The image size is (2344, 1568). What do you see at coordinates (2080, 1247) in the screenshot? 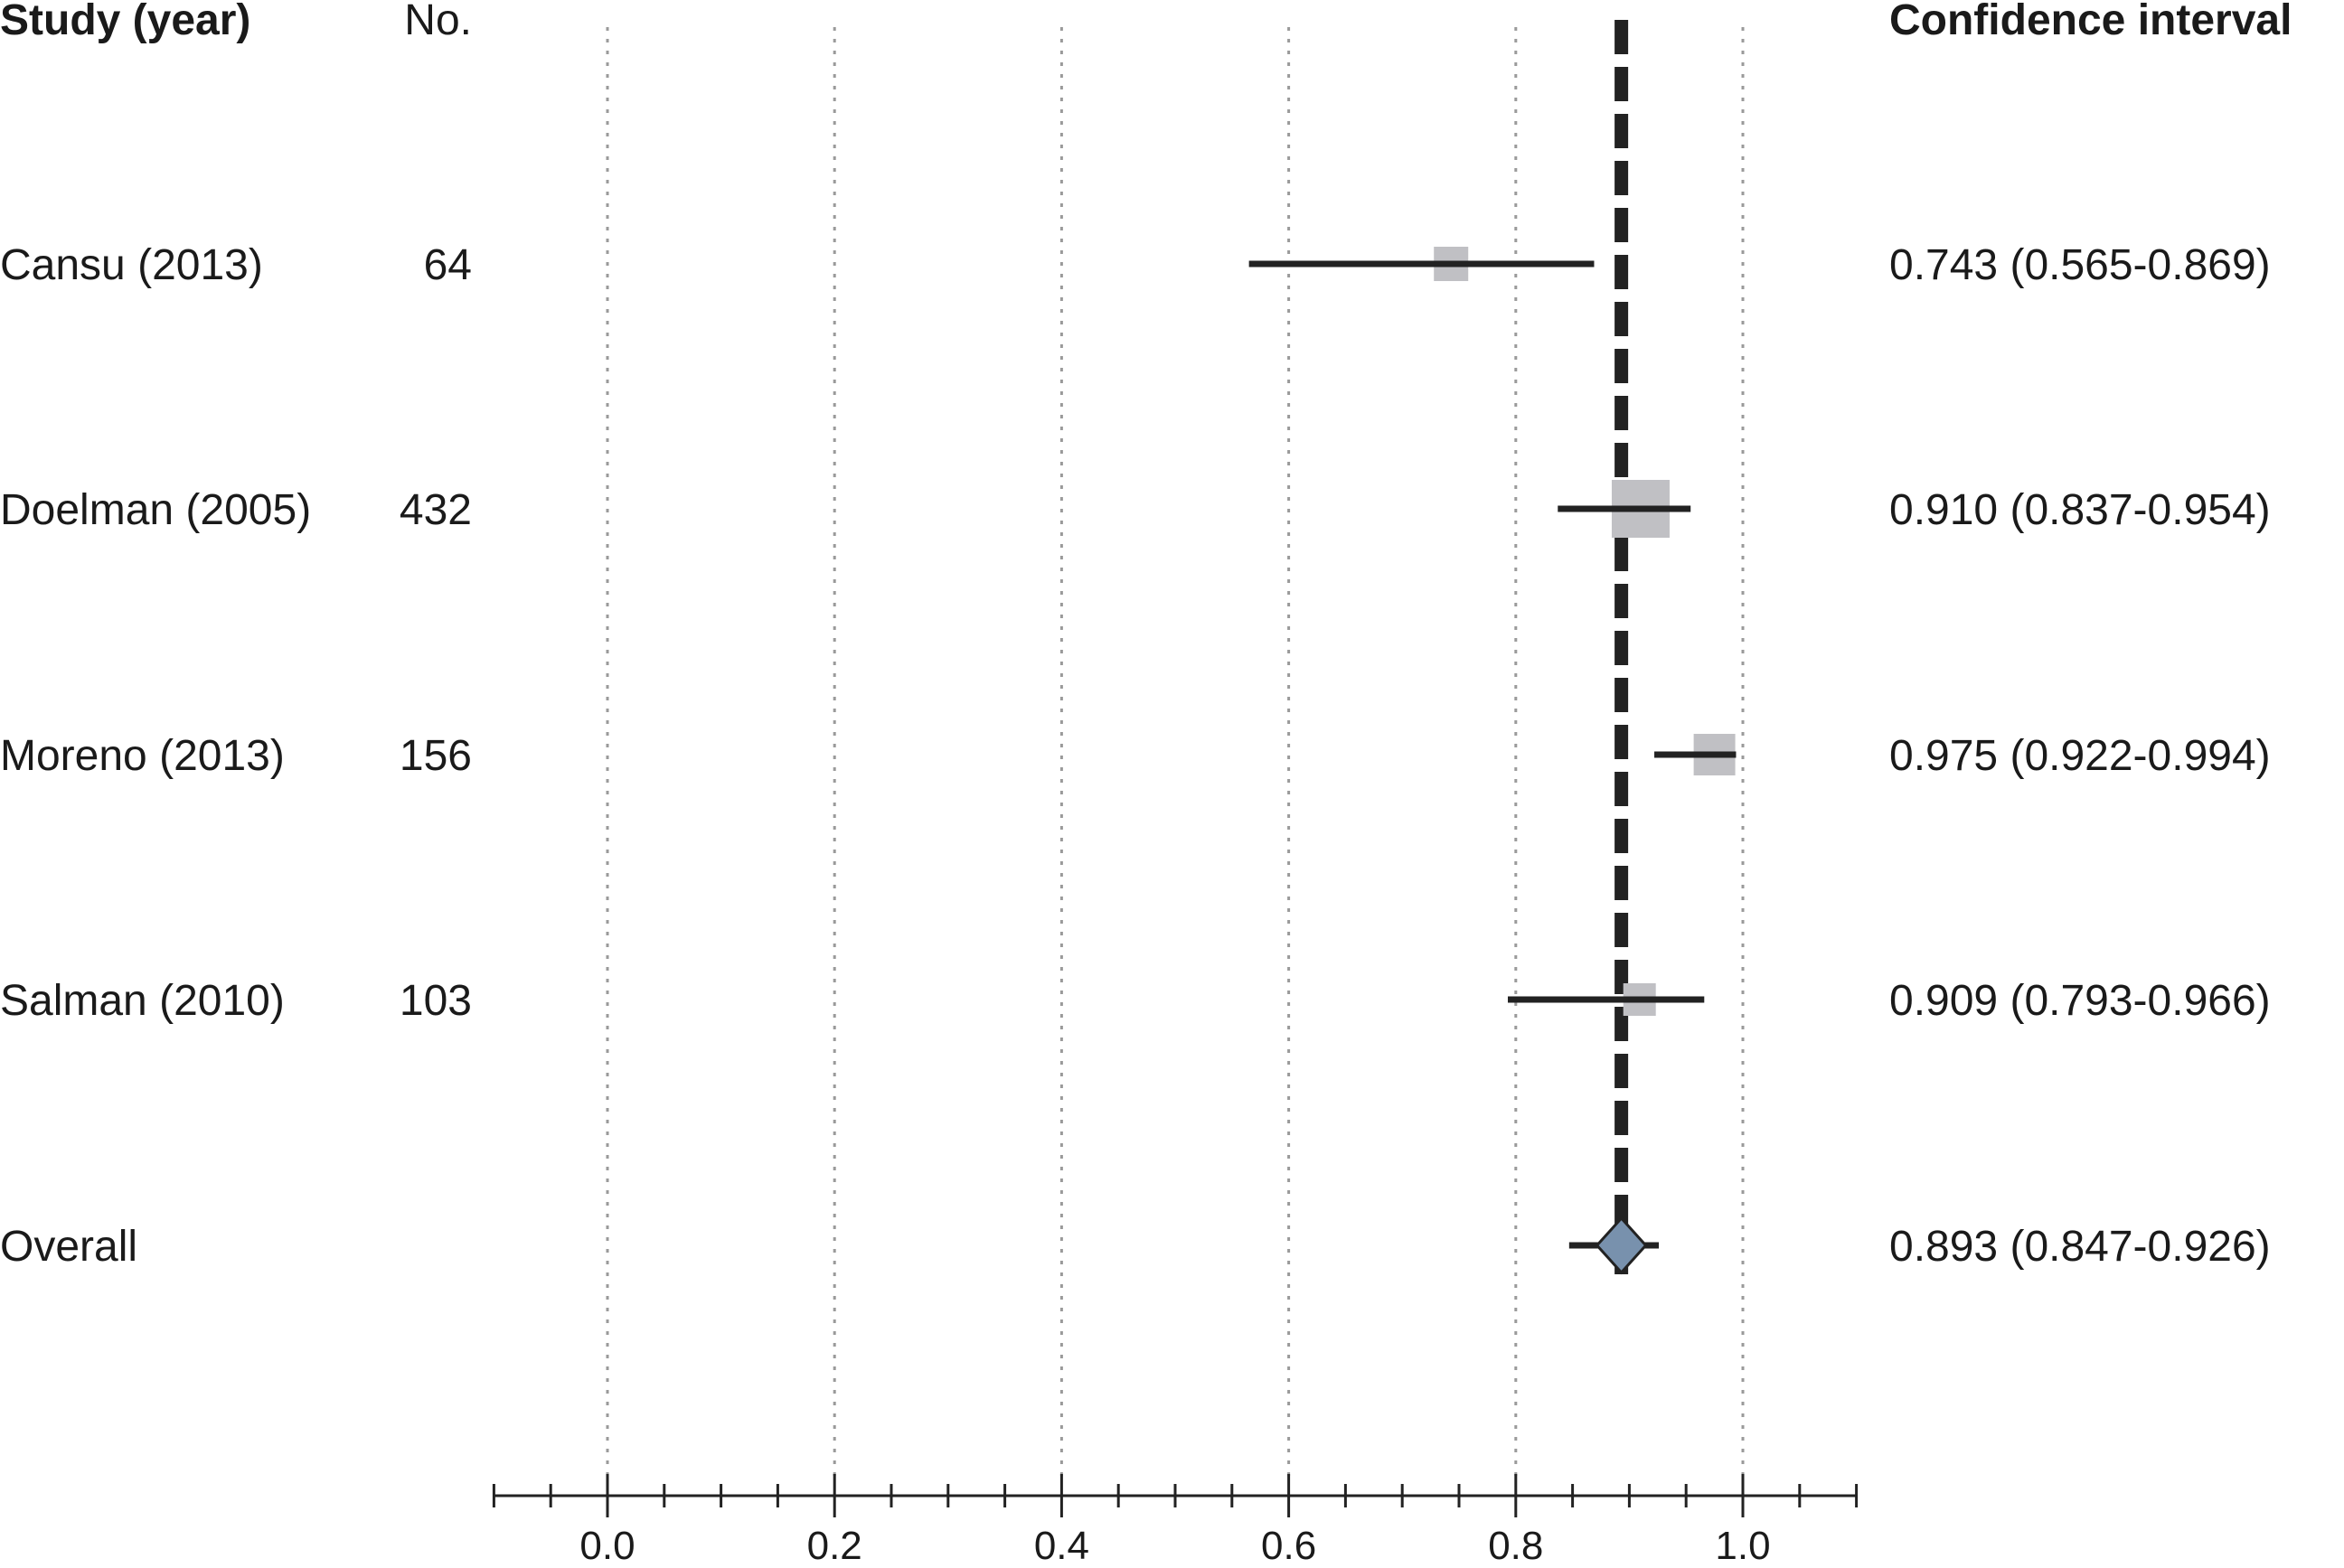
I see `overall-ci-text: 0.893 (0.847-0.926)` at bounding box center [2080, 1247].